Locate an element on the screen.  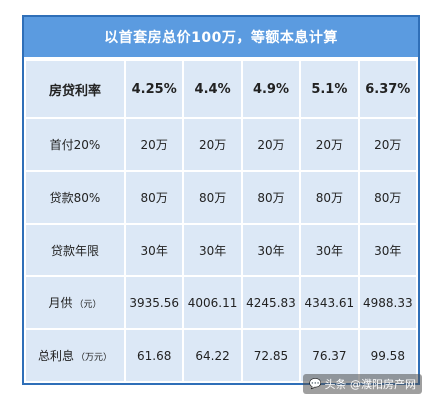
table-row-loan-term: 贷款年限 30年 30年 30年 30年 30年 is located at coordinates (221, 250).